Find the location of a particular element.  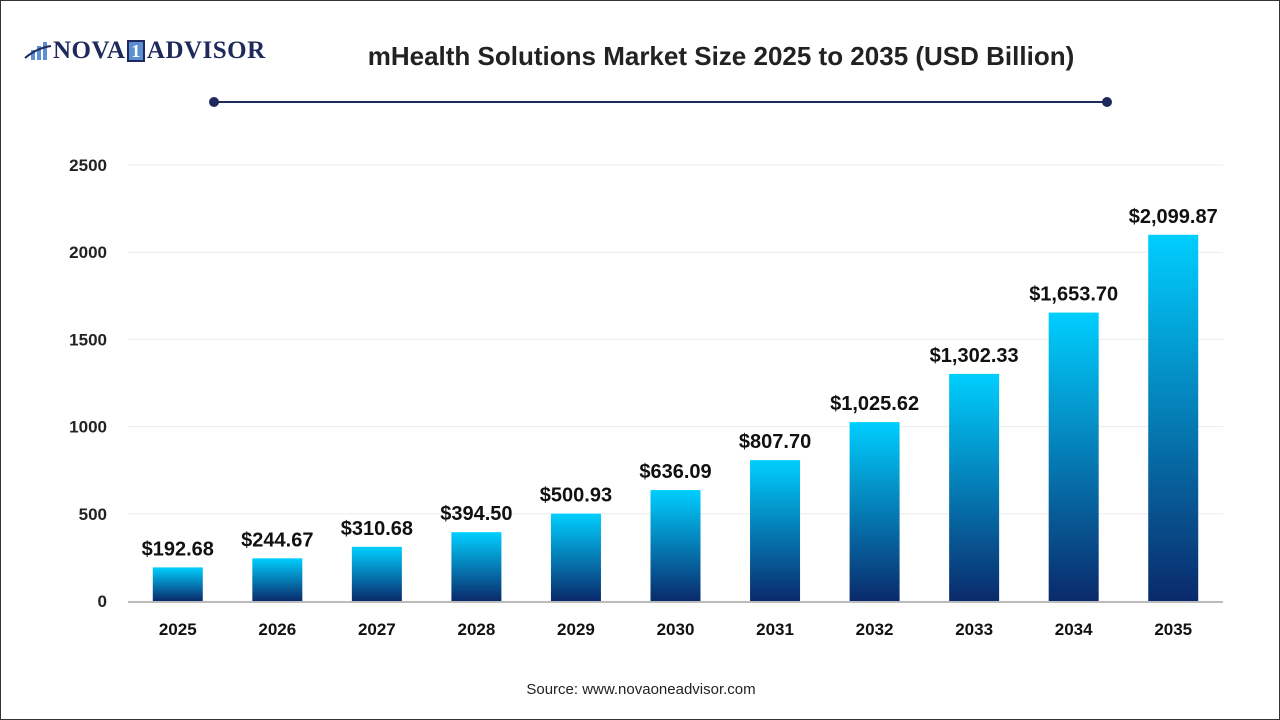

bar-2025 is located at coordinates (177, 584).